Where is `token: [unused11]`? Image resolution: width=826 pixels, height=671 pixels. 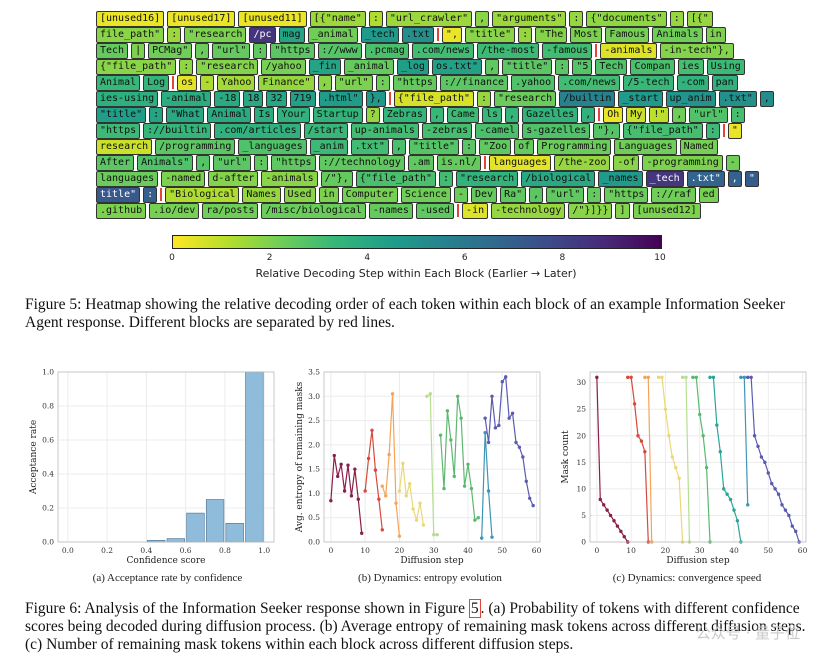 token: [unused11] is located at coordinates (272, 19).